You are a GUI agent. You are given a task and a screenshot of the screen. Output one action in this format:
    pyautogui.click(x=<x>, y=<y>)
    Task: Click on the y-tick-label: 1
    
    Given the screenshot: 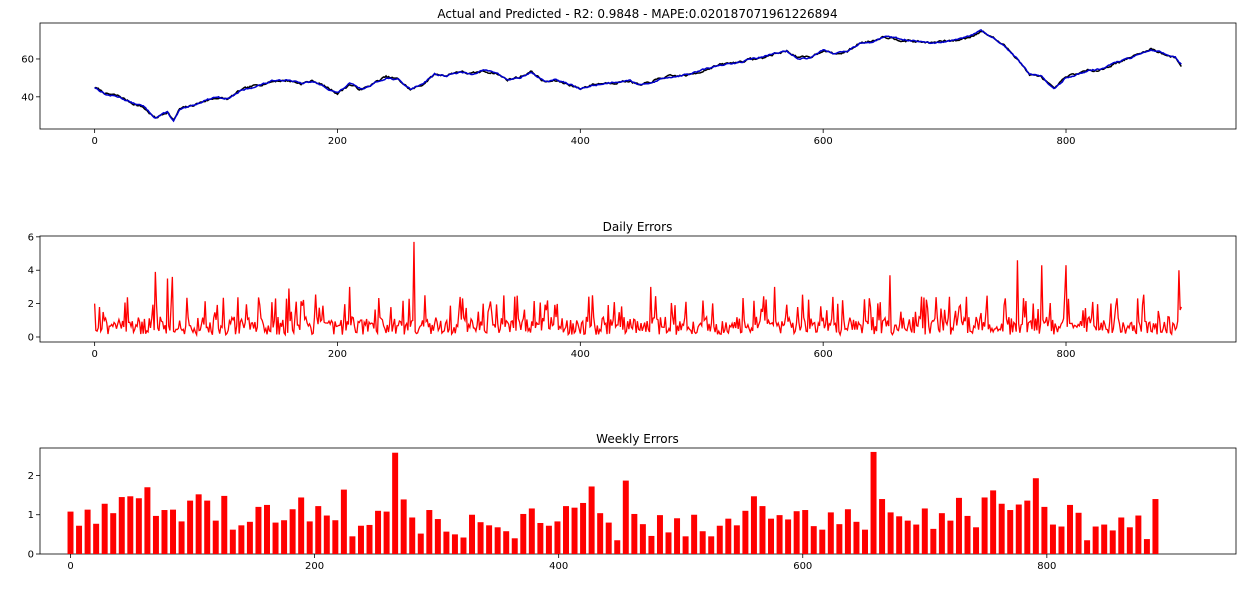 What is the action you would take?
    pyautogui.click(x=31, y=515)
    